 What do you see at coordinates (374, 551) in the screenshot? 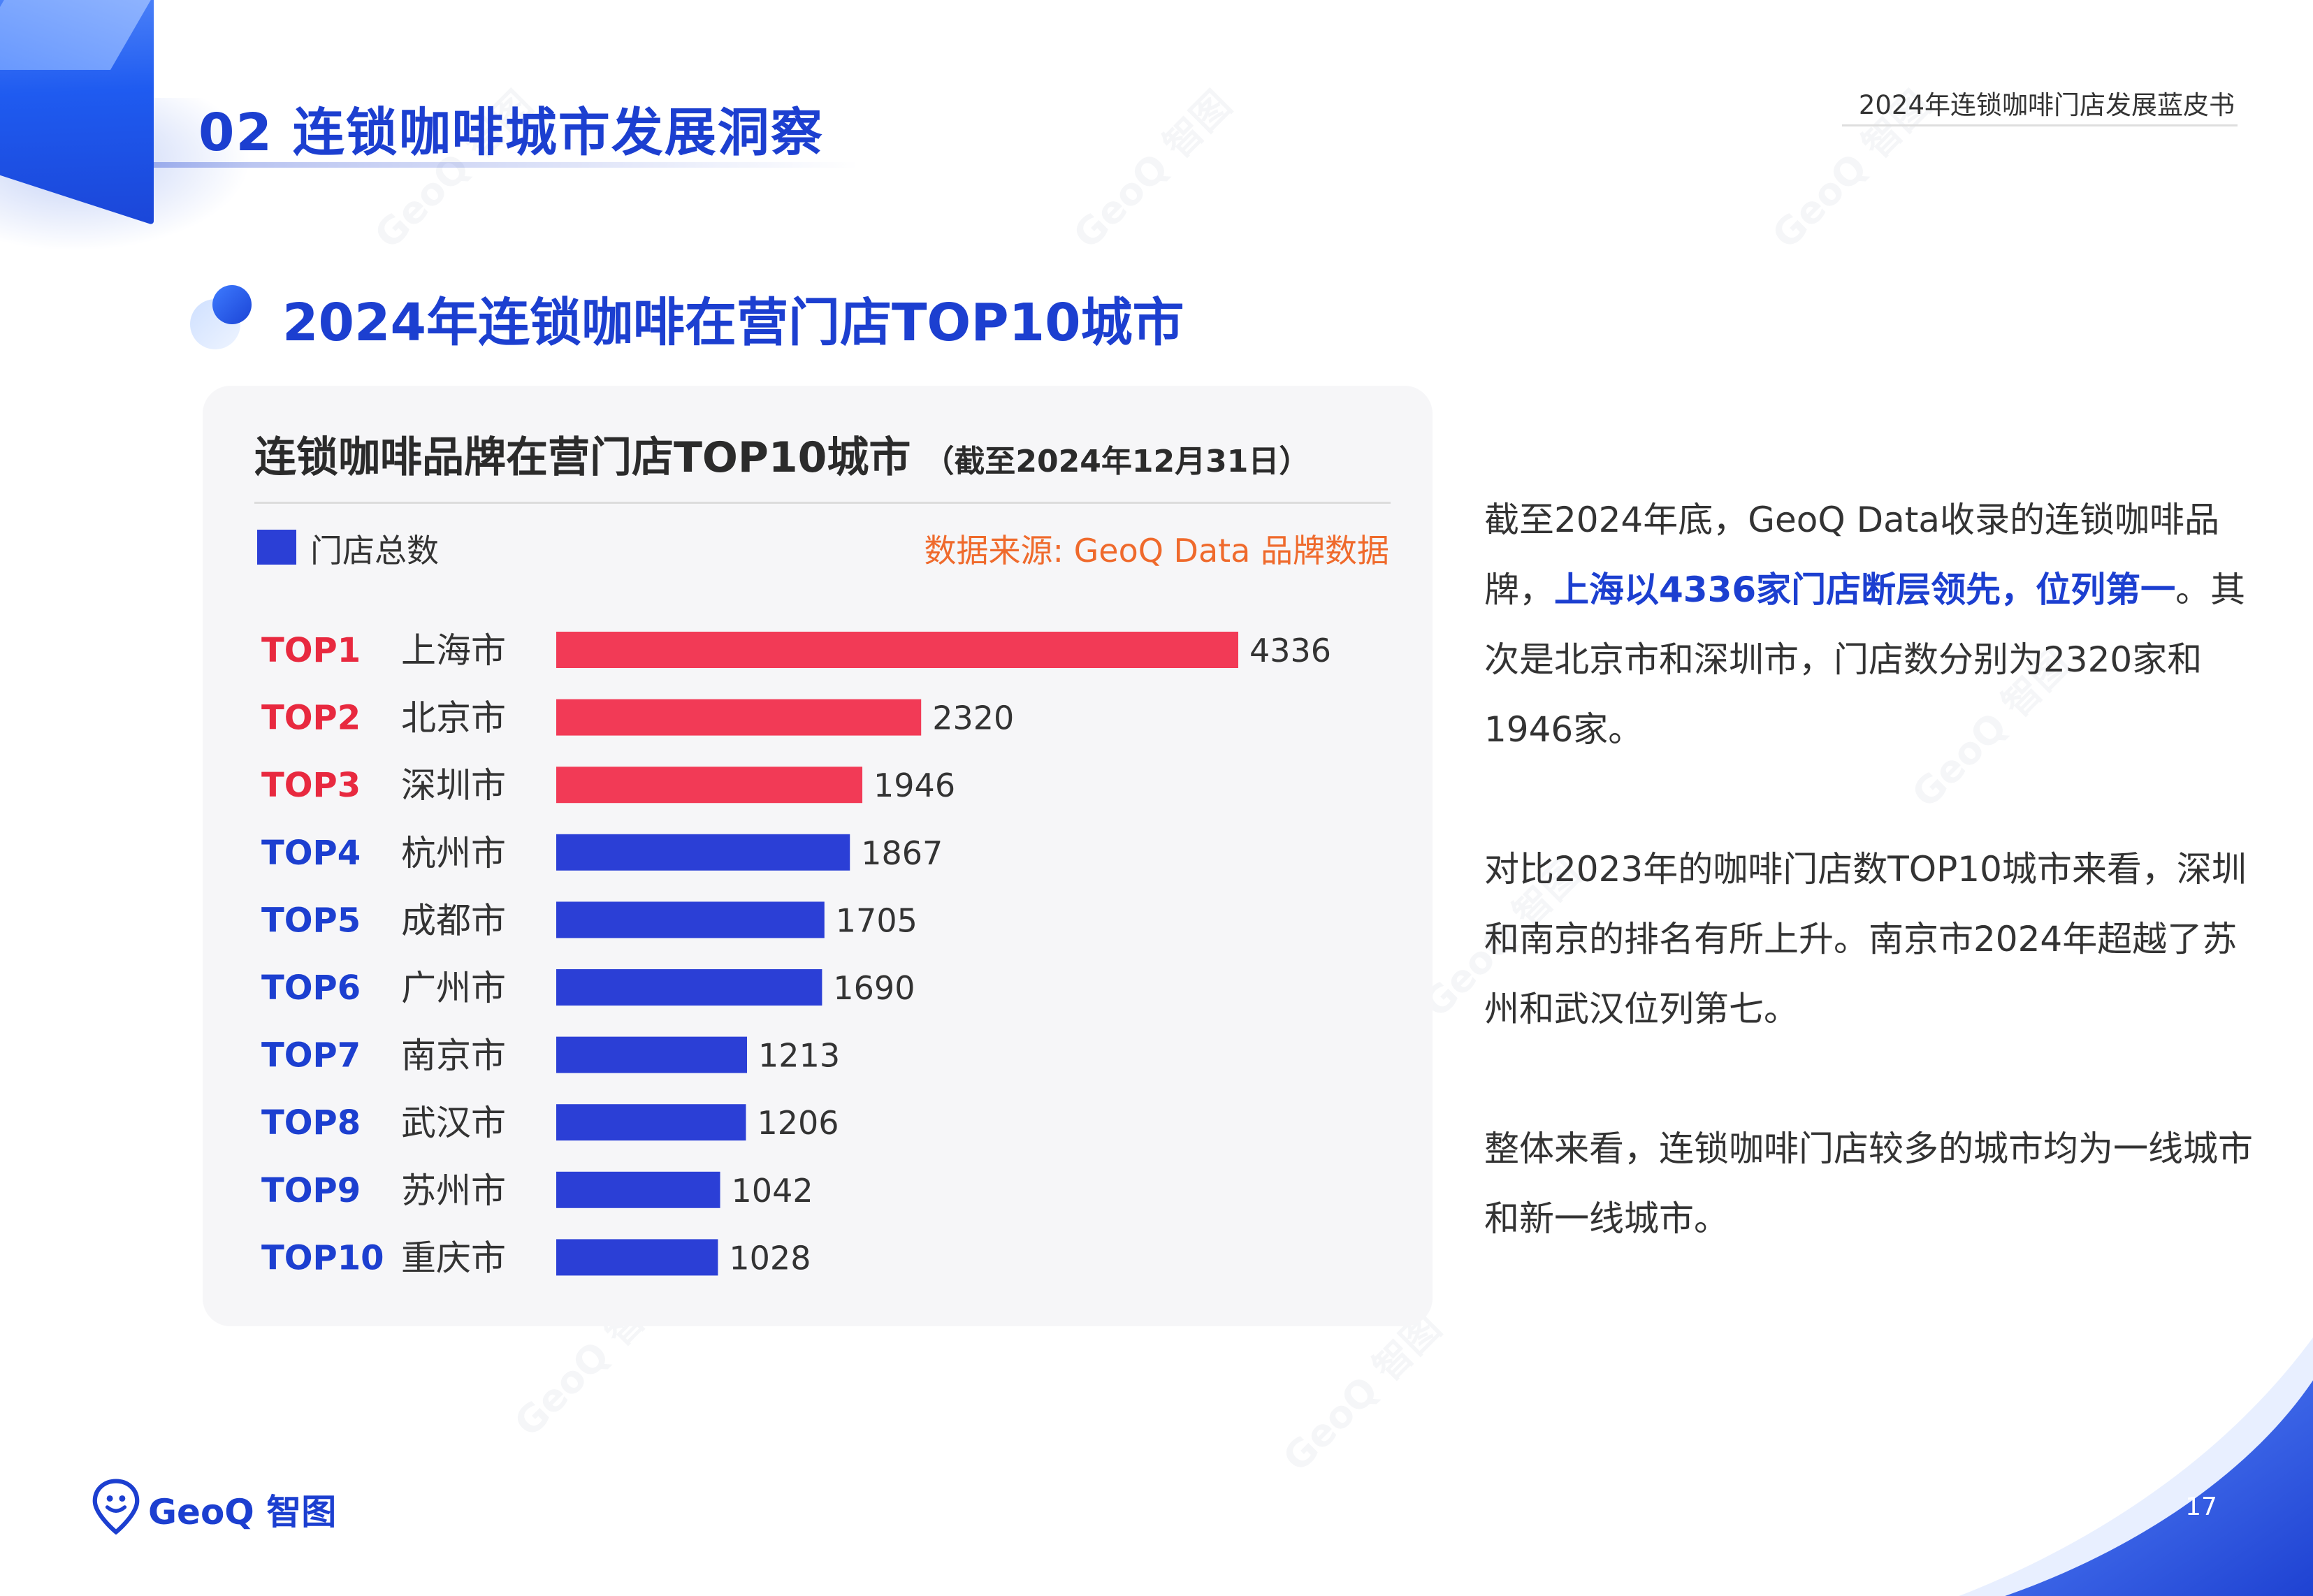
I see `legend-label: 门店总数` at bounding box center [374, 551].